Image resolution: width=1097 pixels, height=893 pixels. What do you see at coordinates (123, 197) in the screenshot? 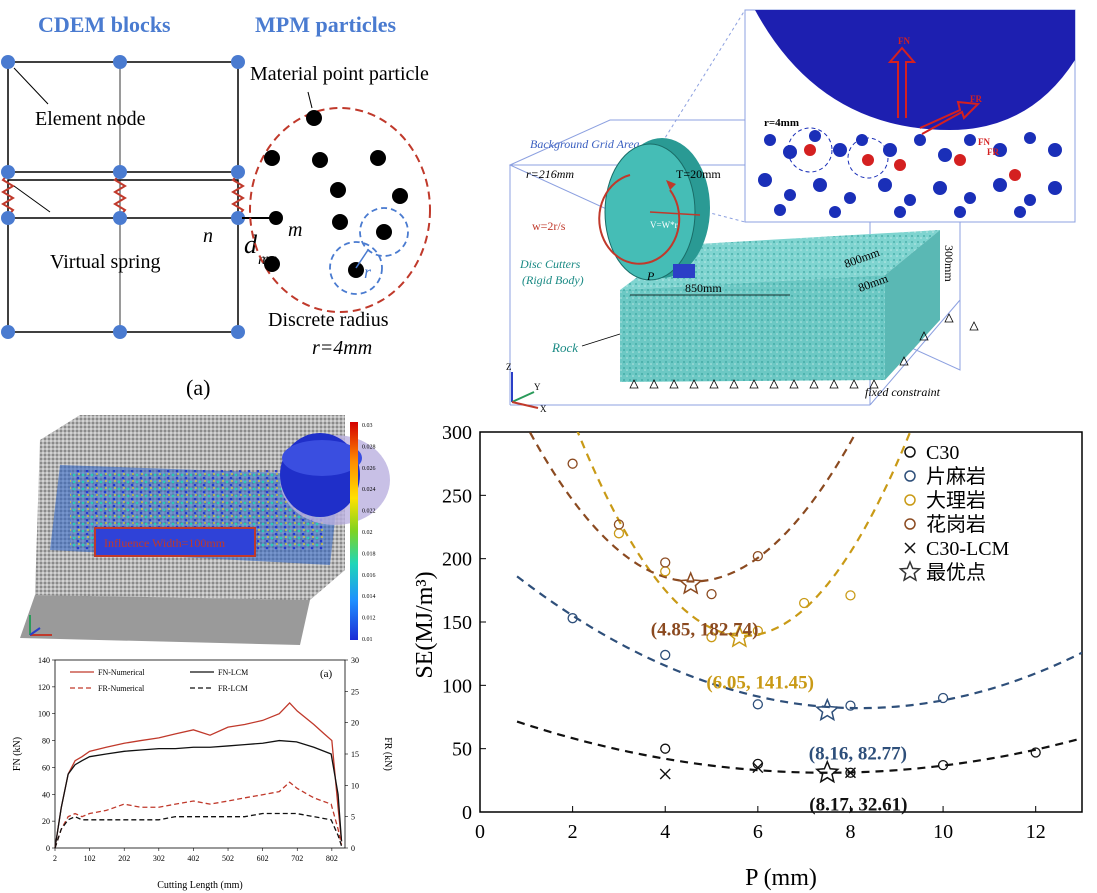
I see `element-nodes` at bounding box center [123, 197].